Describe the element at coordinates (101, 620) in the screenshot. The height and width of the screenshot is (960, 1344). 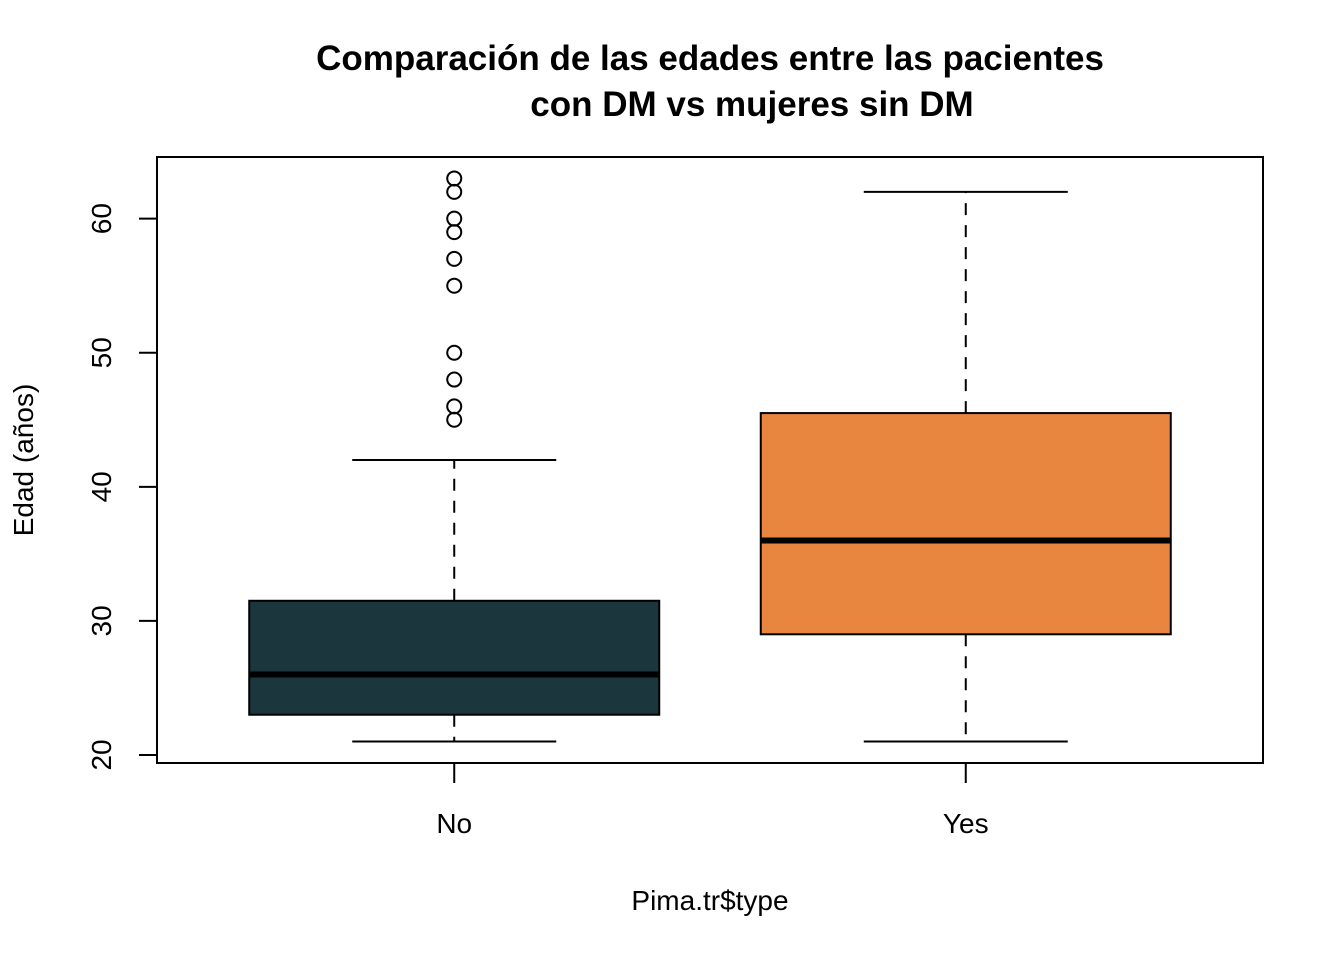
I see `y-tick-label: 30` at that location.